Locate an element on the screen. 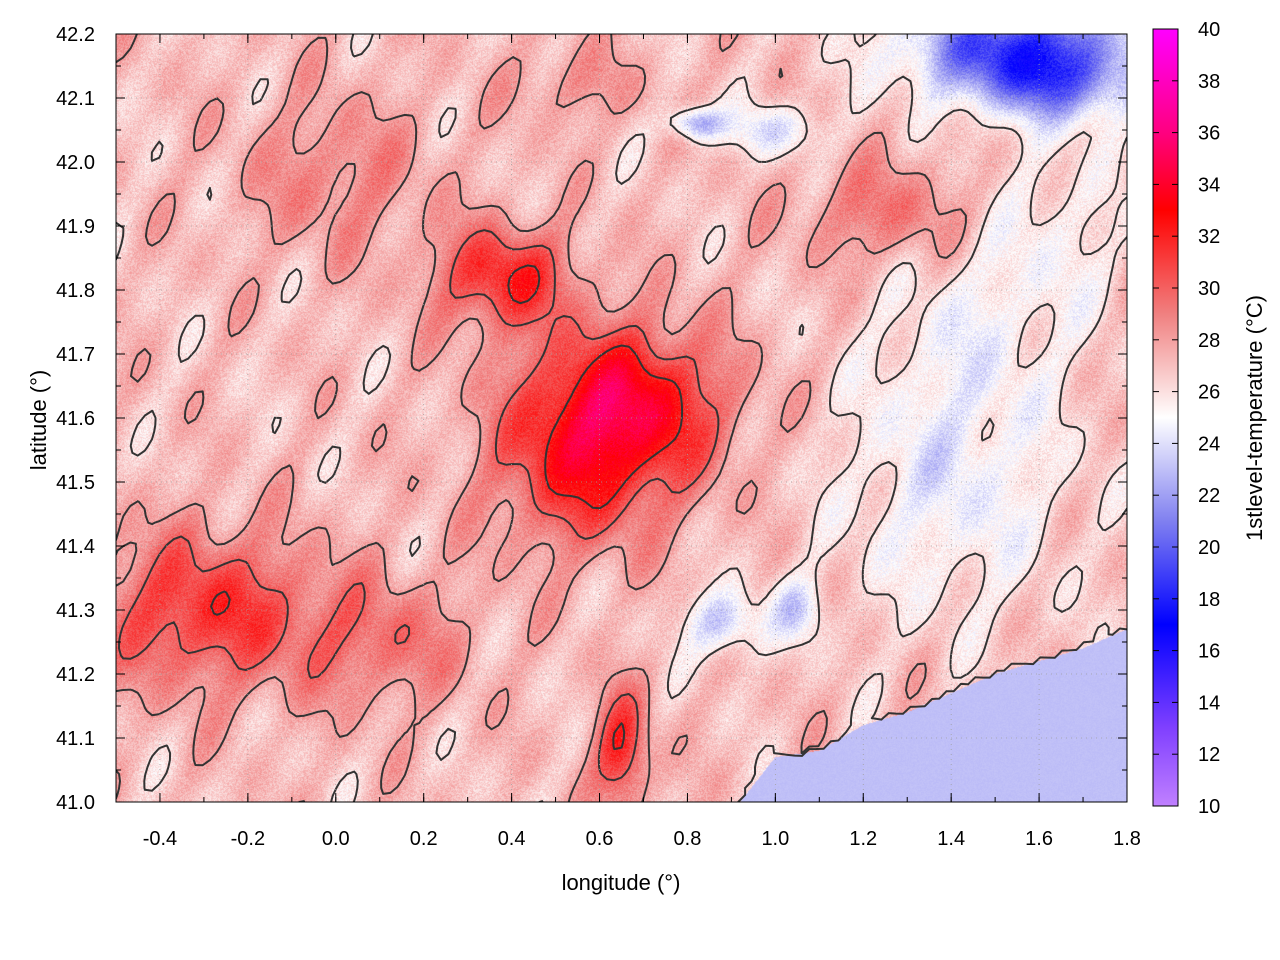  x-tick-label: 0.6 is located at coordinates (600, 839).